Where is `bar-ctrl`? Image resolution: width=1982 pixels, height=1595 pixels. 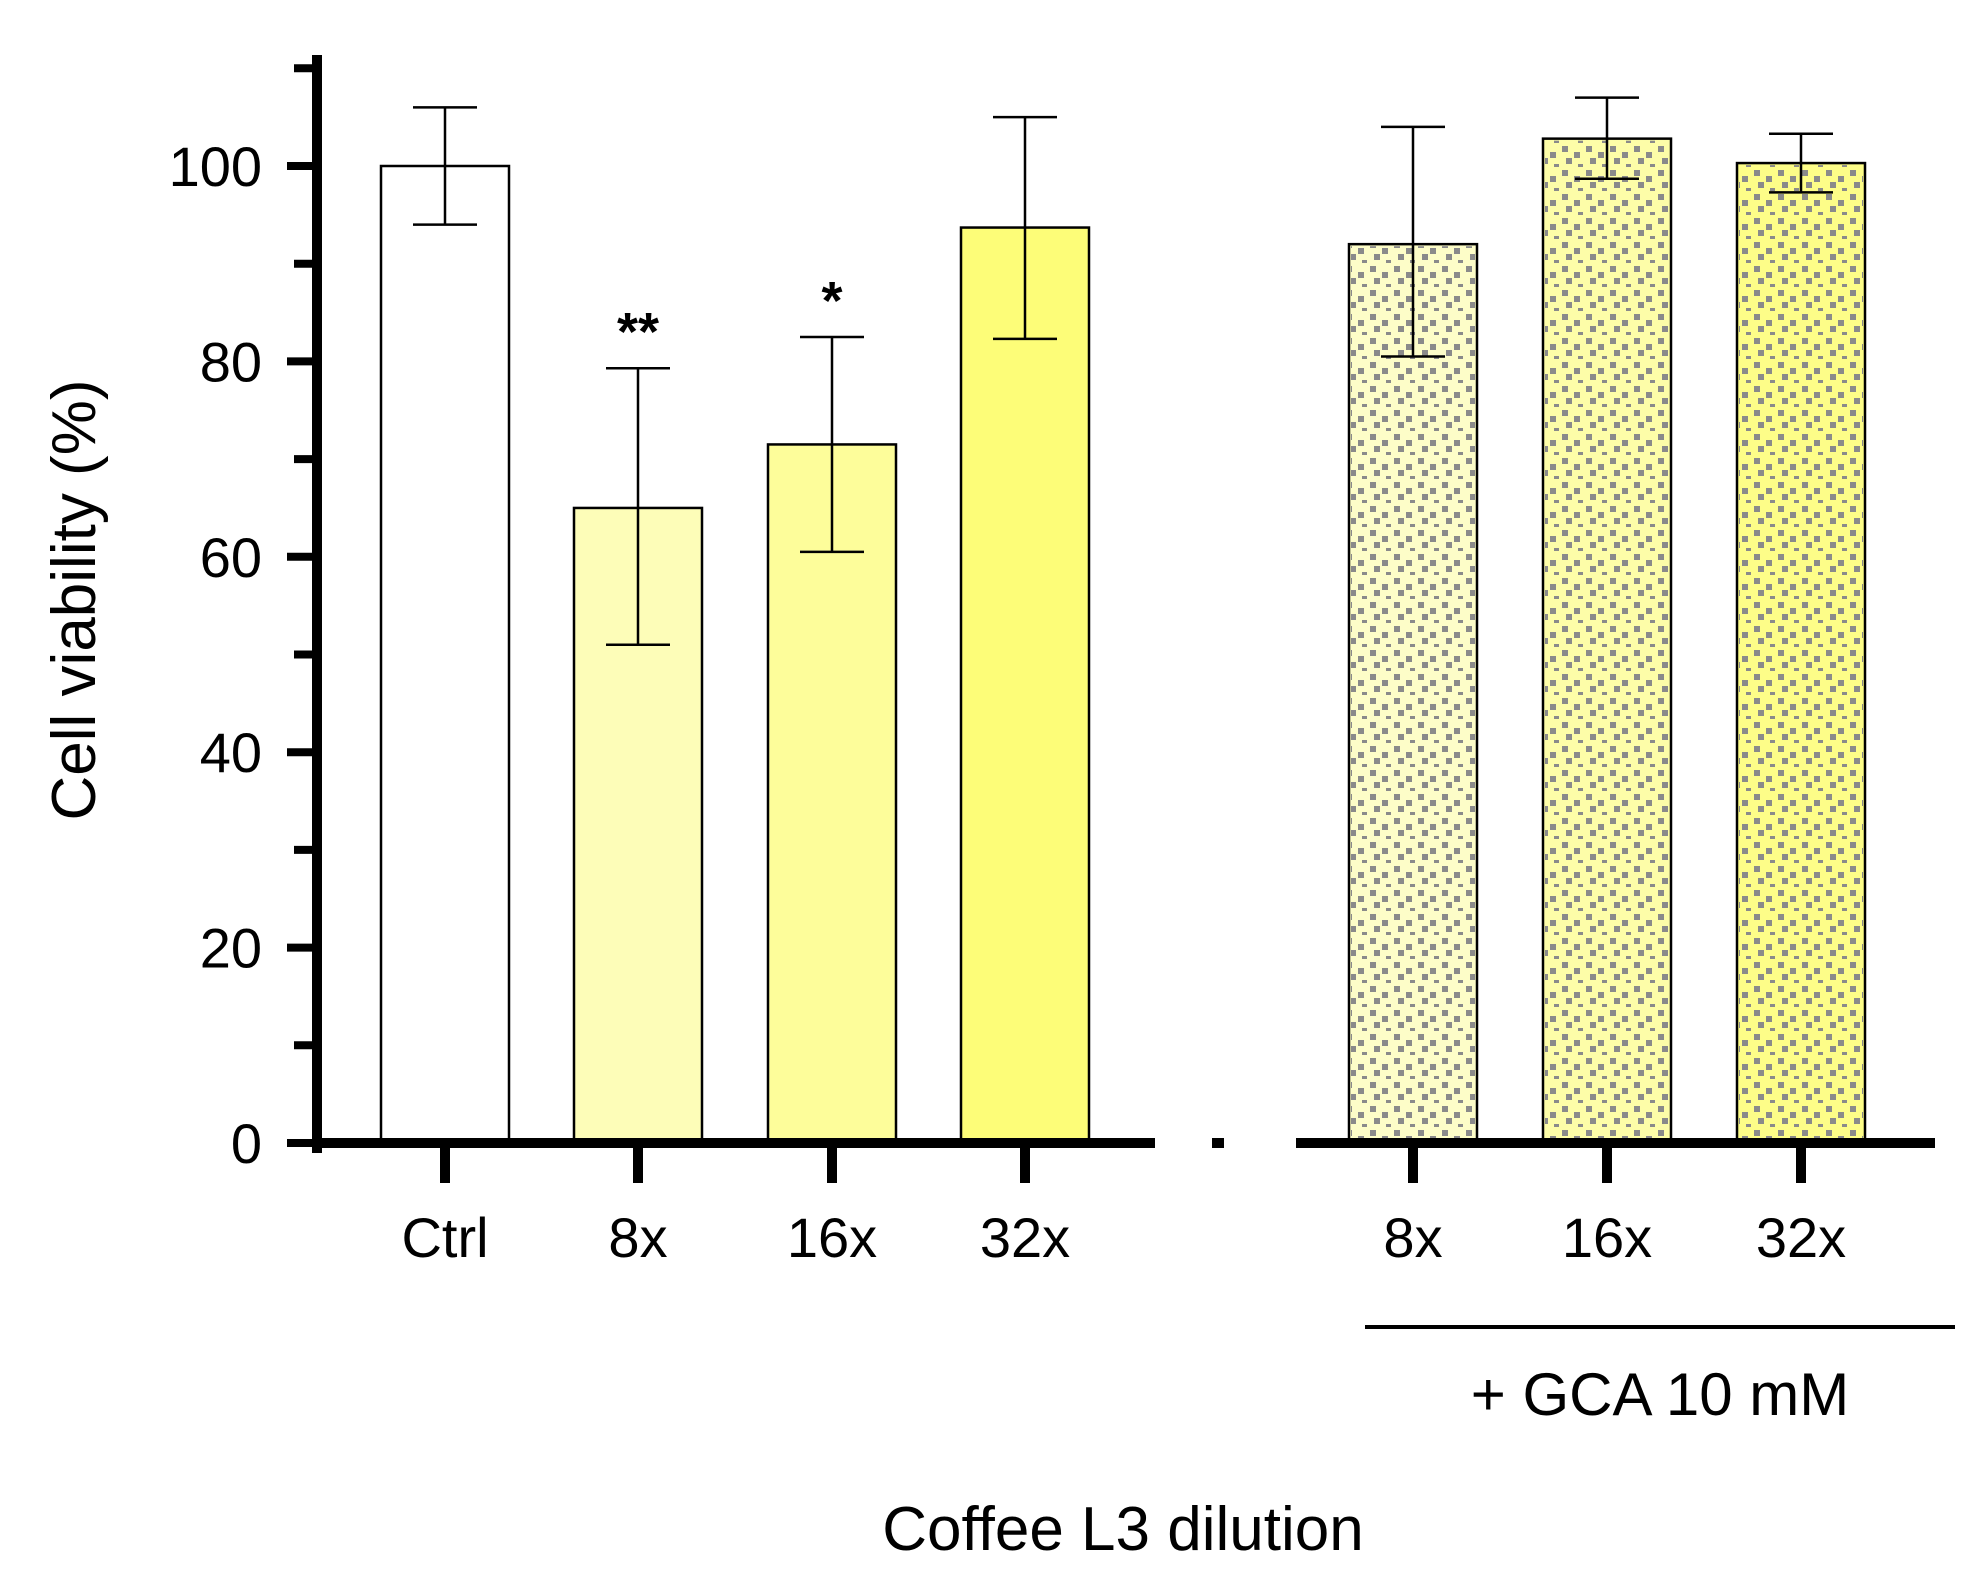 bar-ctrl is located at coordinates (445, 654).